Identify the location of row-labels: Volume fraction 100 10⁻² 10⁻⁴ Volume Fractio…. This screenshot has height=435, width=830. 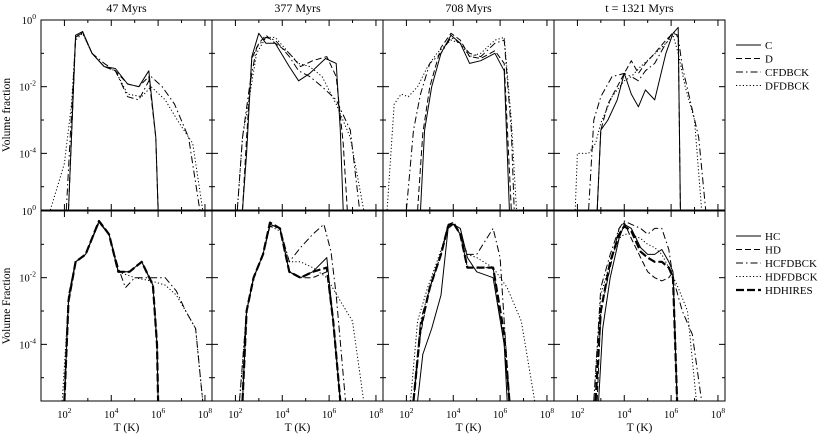
(18, 181).